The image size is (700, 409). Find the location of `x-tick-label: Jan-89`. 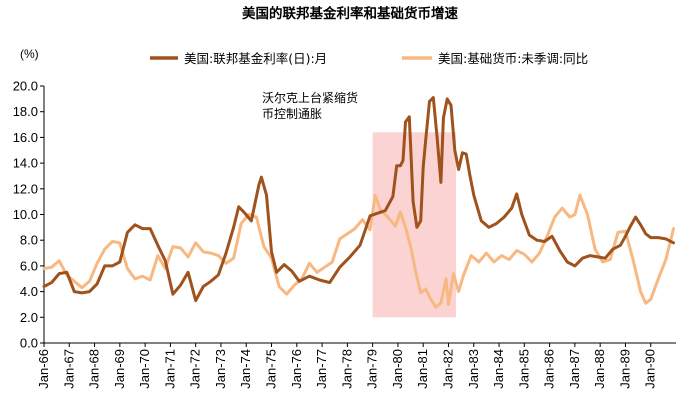

x-tick-label: Jan-89 is located at coordinates (624, 369).